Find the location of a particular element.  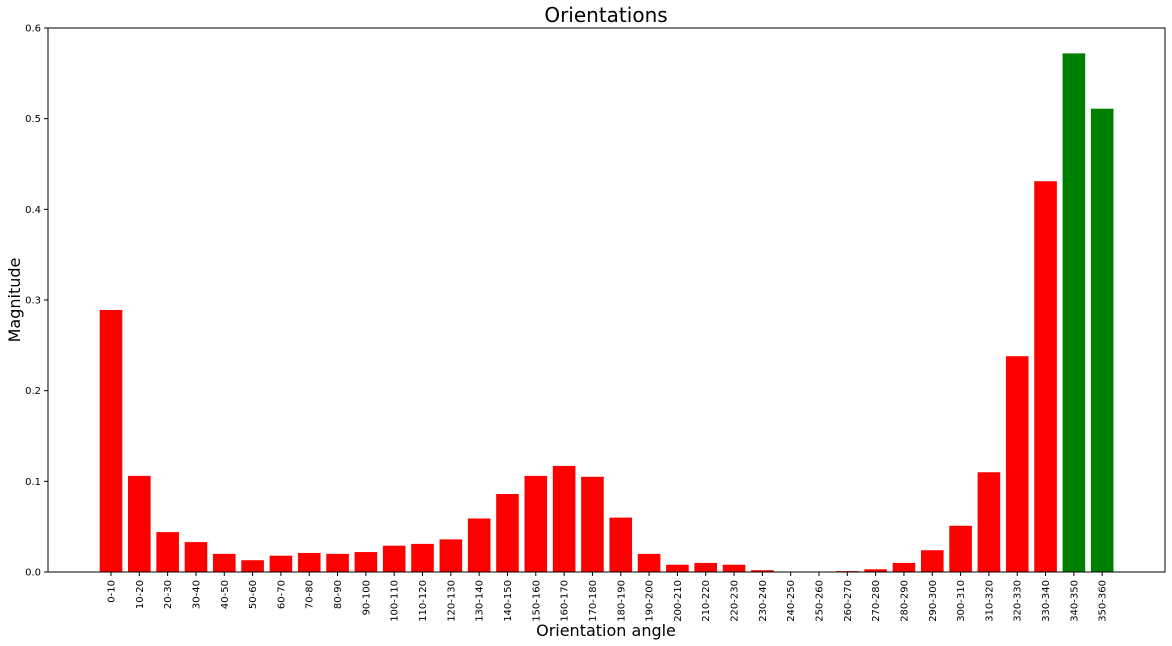

y-tick-label: 0.0 is located at coordinates (33, 573).